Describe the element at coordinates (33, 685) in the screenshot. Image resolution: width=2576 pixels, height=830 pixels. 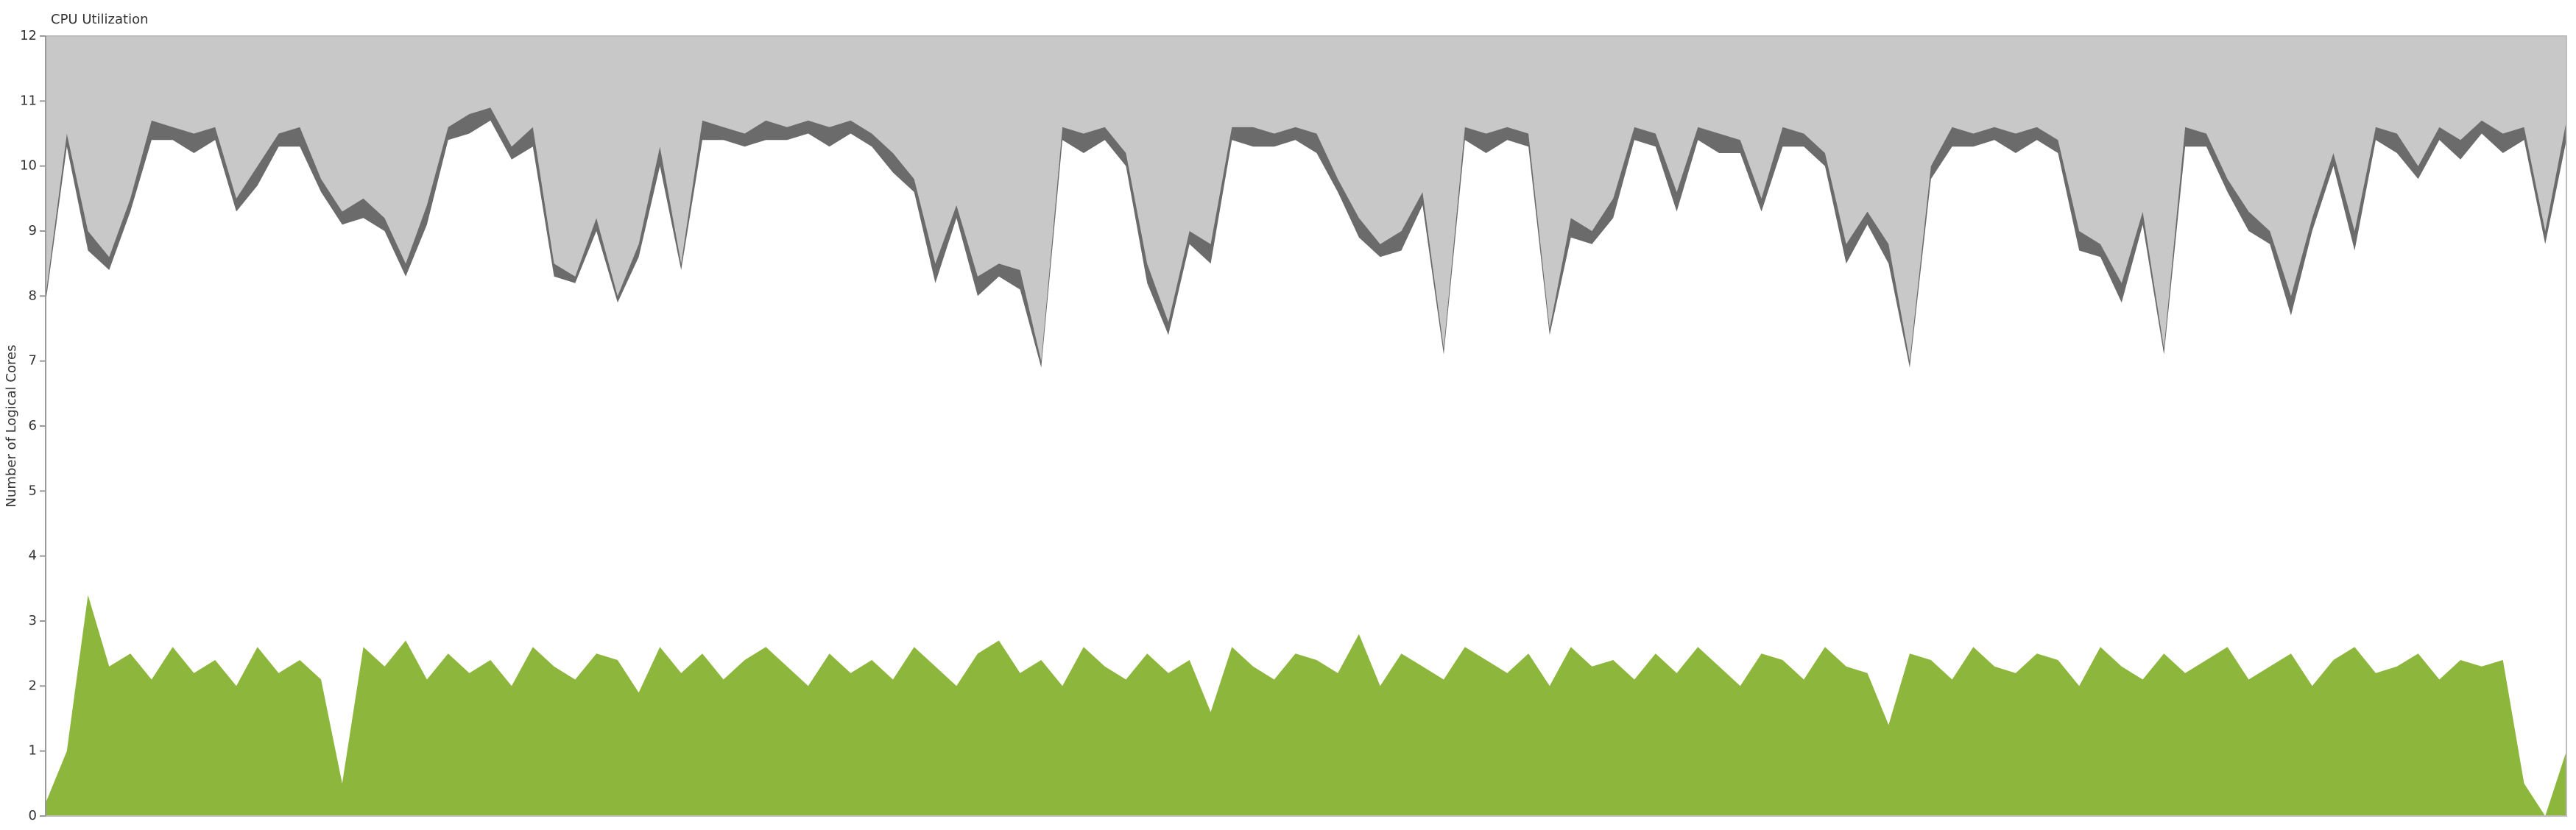
I see `y-tick-label: 2` at that location.